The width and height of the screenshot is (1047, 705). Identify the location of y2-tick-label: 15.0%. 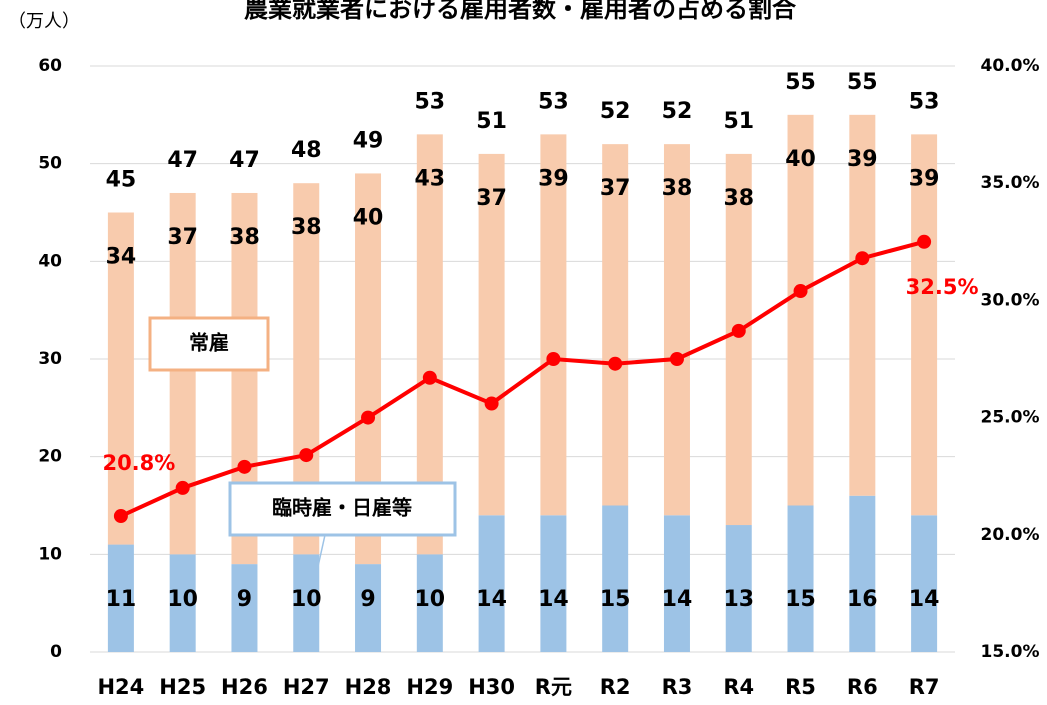
(1010, 652).